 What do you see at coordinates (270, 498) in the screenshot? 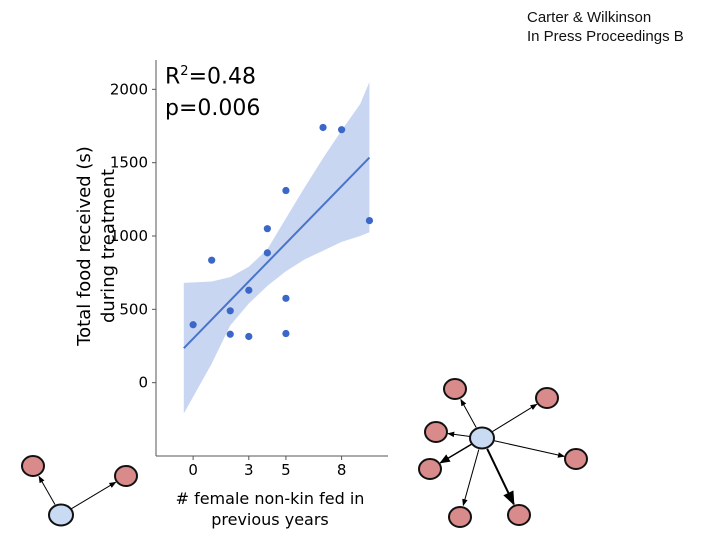
I see `x-axis-label-line-1: # female non-kin fed in` at bounding box center [270, 498].